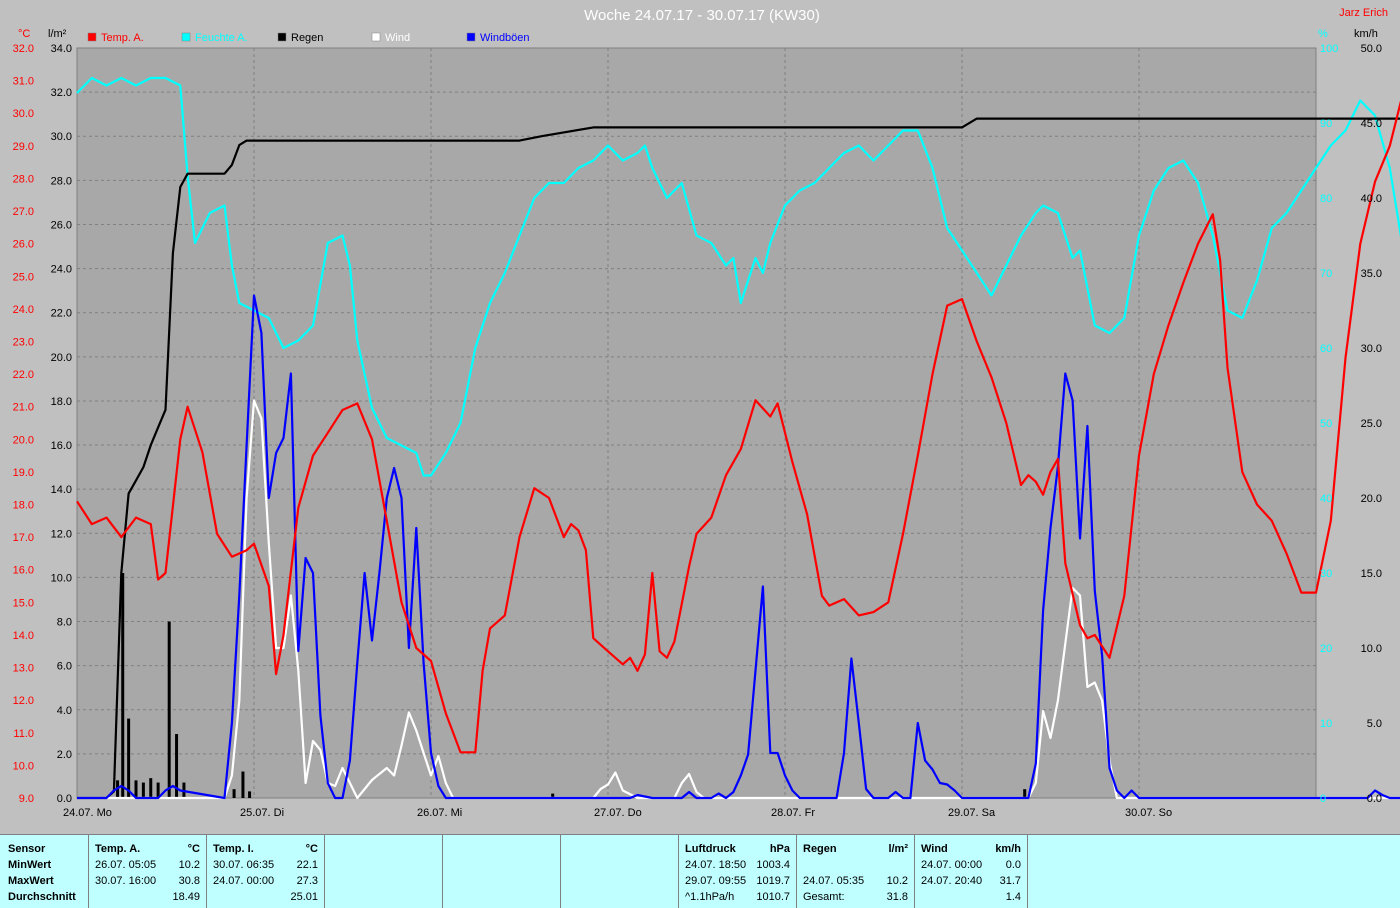 The width and height of the screenshot is (1400, 908). Describe the element at coordinates (1326, 724) in the screenshot. I see `humidity-tick-label: 10` at that location.